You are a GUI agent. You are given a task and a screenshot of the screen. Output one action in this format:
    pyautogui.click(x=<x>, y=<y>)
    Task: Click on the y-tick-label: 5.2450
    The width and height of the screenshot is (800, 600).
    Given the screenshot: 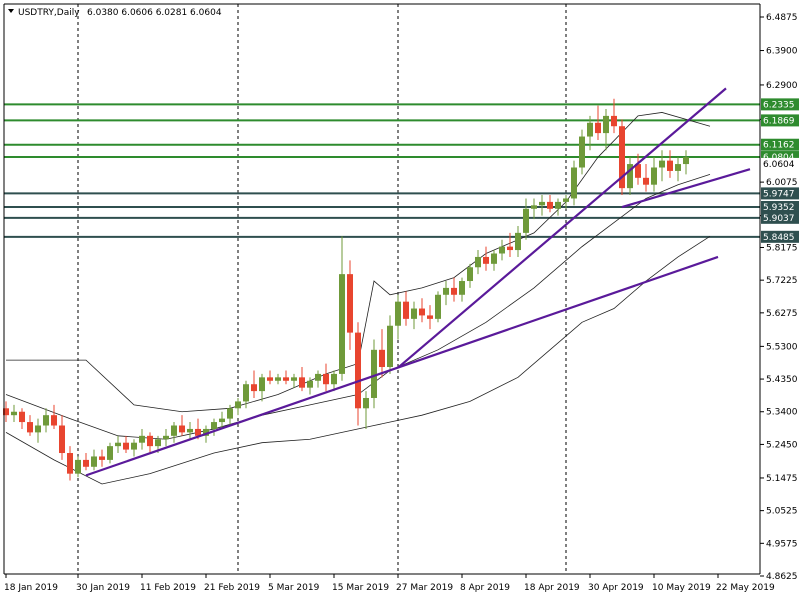 What is the action you would take?
    pyautogui.click(x=782, y=445)
    